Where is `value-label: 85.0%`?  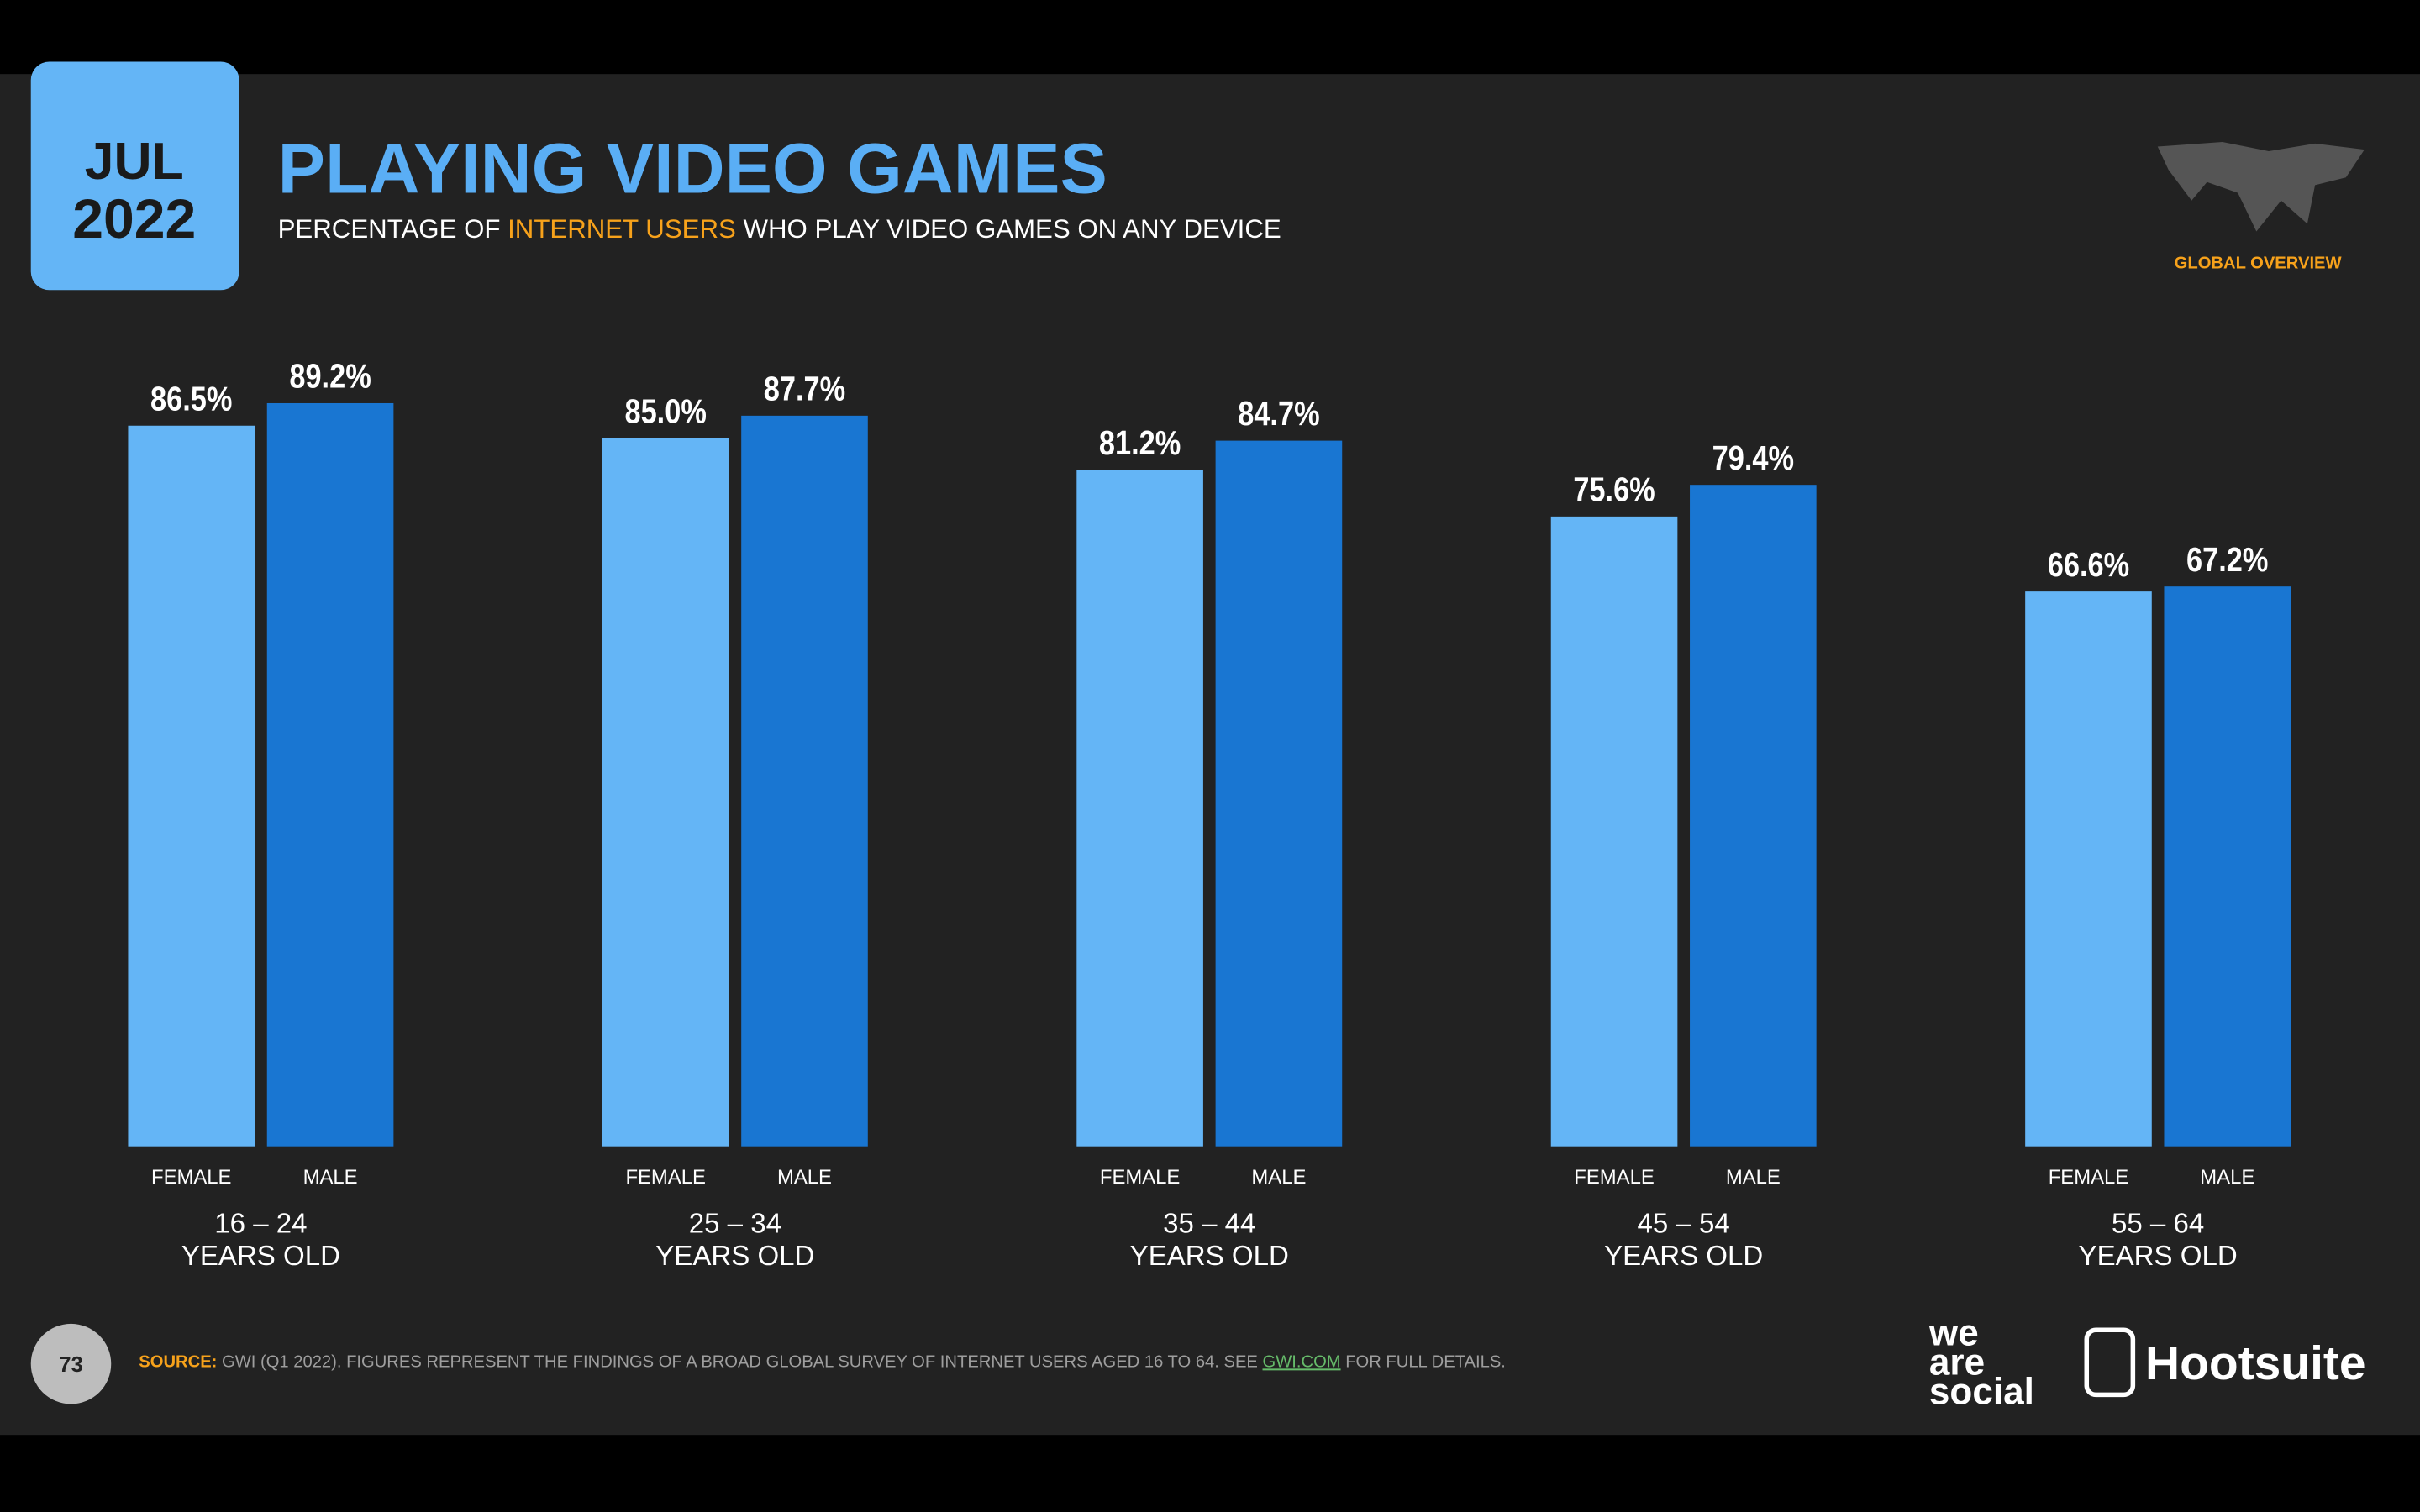
value-label: 85.0% is located at coordinates (665, 411).